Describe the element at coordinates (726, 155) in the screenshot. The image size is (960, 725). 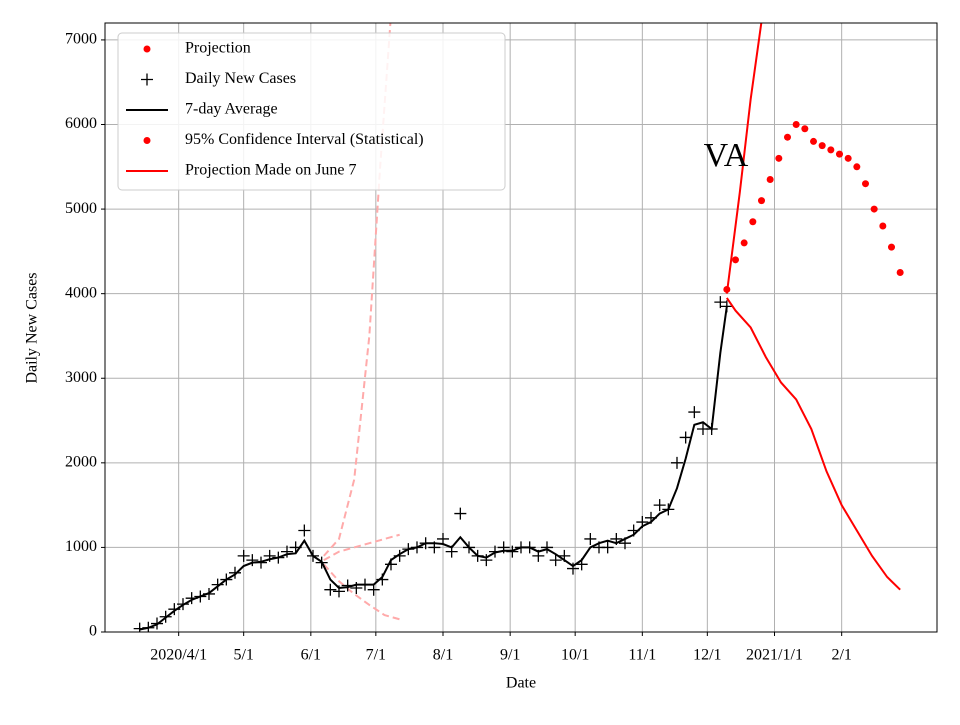
I see `annotation: VA` at that location.